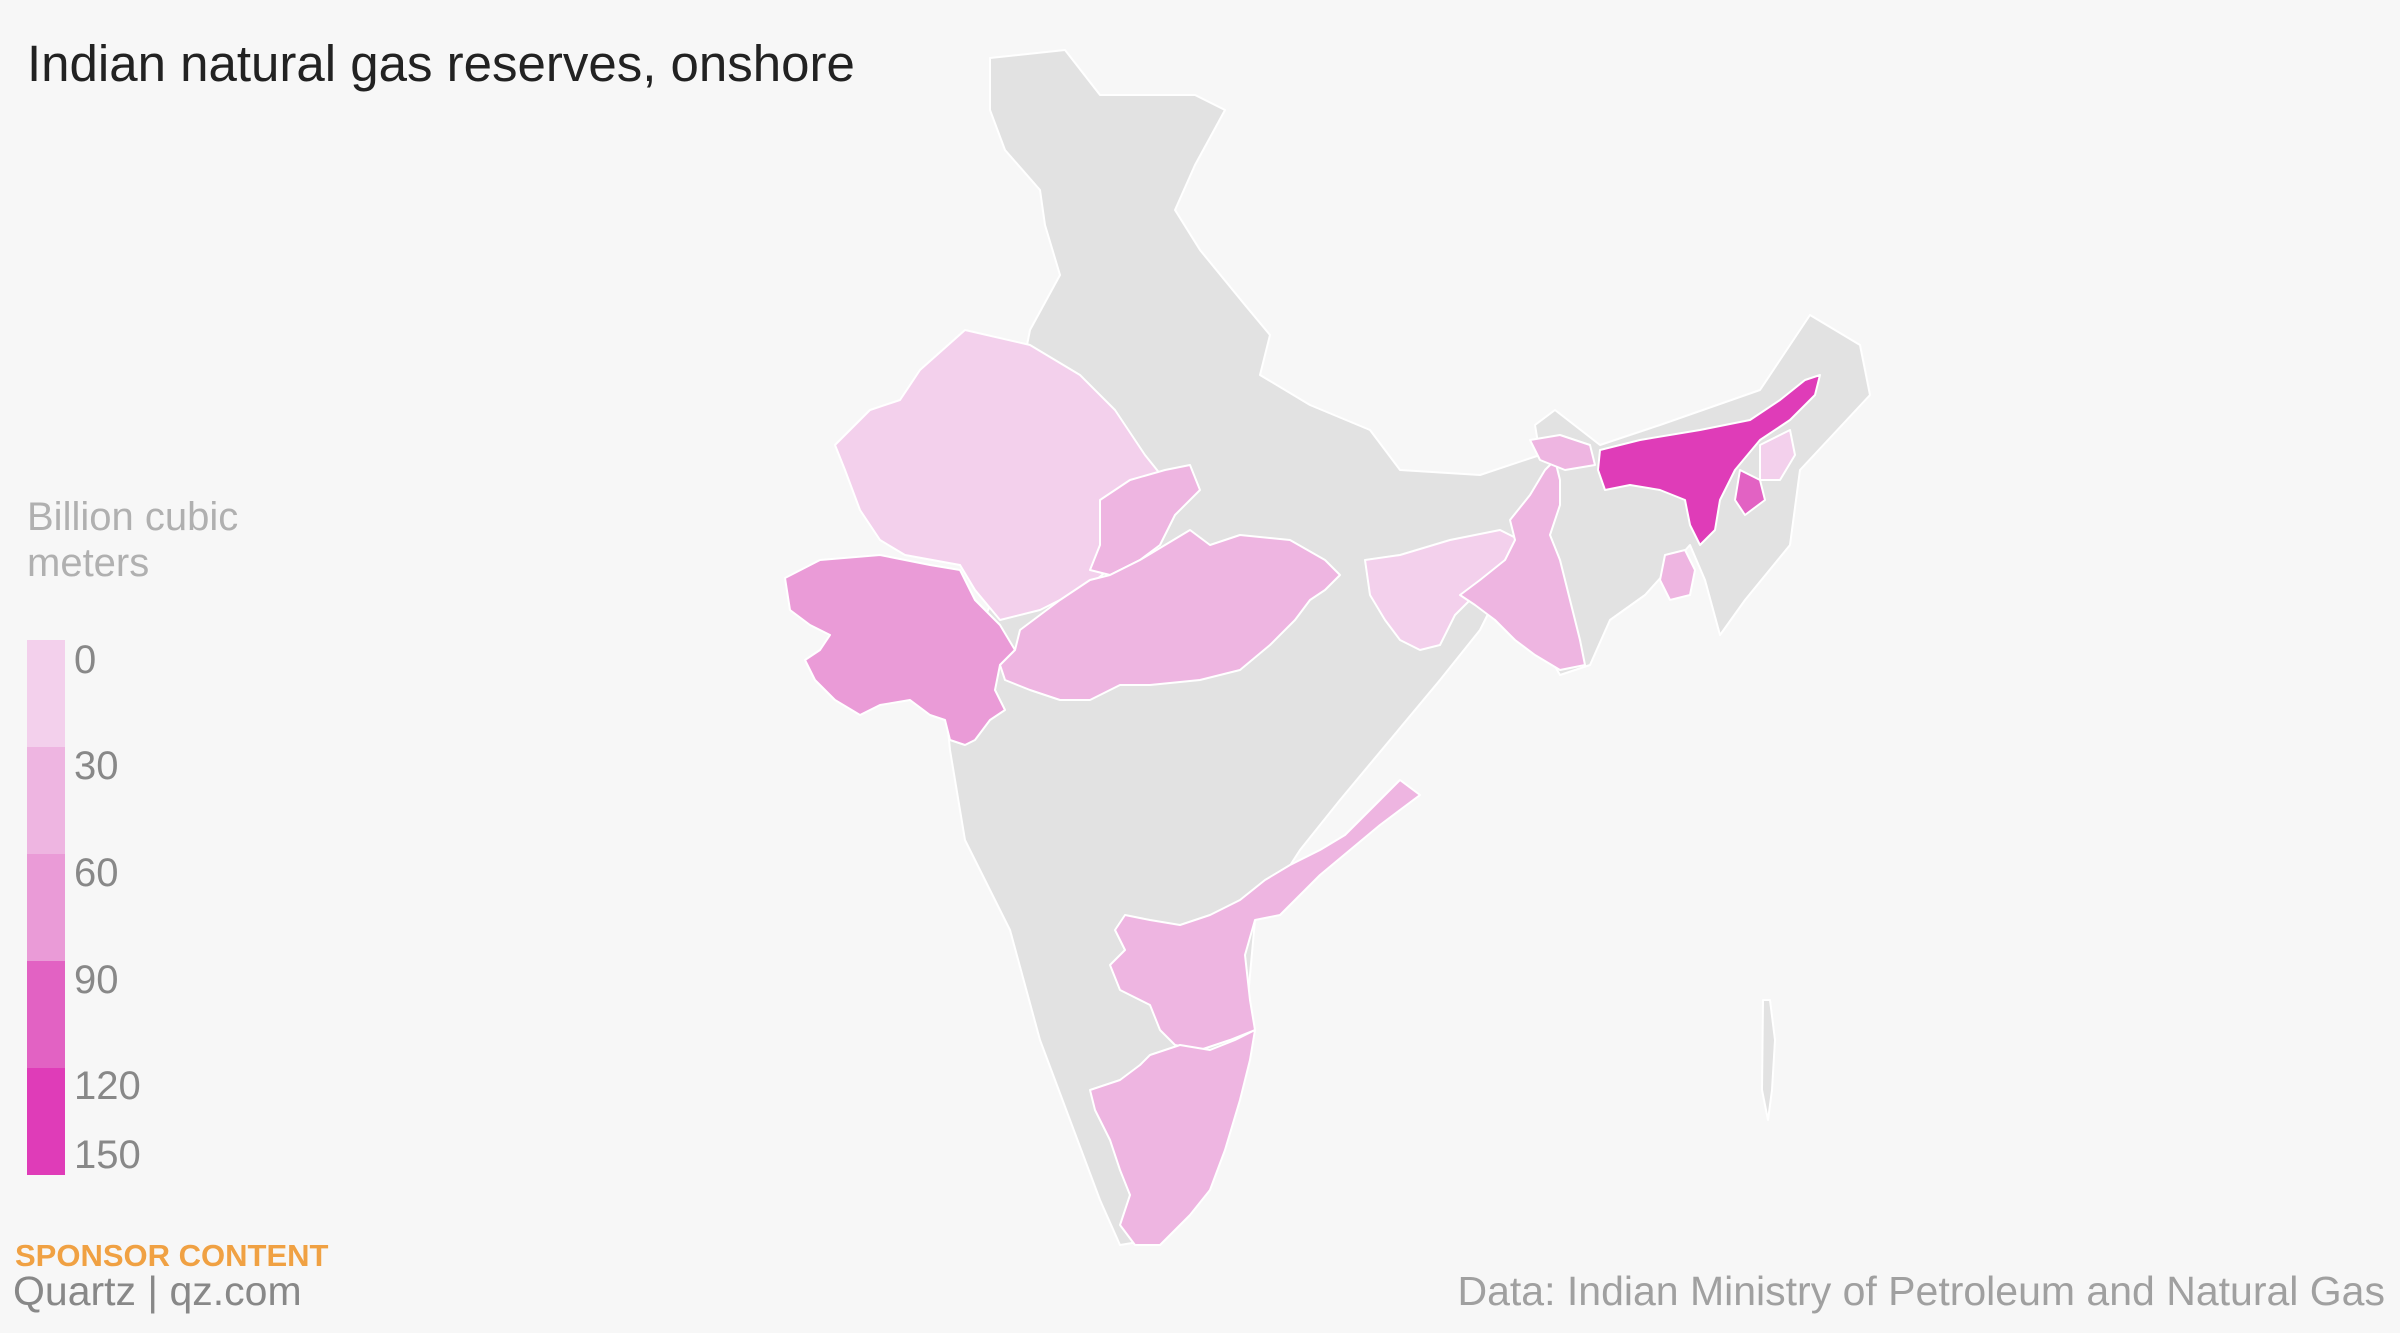  I want to click on region-andaman-islands, so click(1768, 1060).